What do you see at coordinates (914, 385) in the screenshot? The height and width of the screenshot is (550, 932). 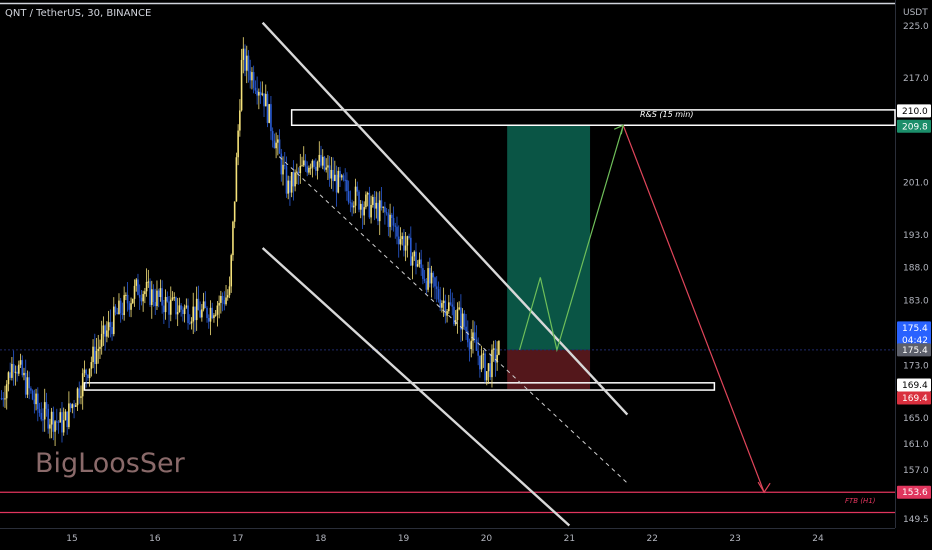 I see `price-tag-white` at bounding box center [914, 385].